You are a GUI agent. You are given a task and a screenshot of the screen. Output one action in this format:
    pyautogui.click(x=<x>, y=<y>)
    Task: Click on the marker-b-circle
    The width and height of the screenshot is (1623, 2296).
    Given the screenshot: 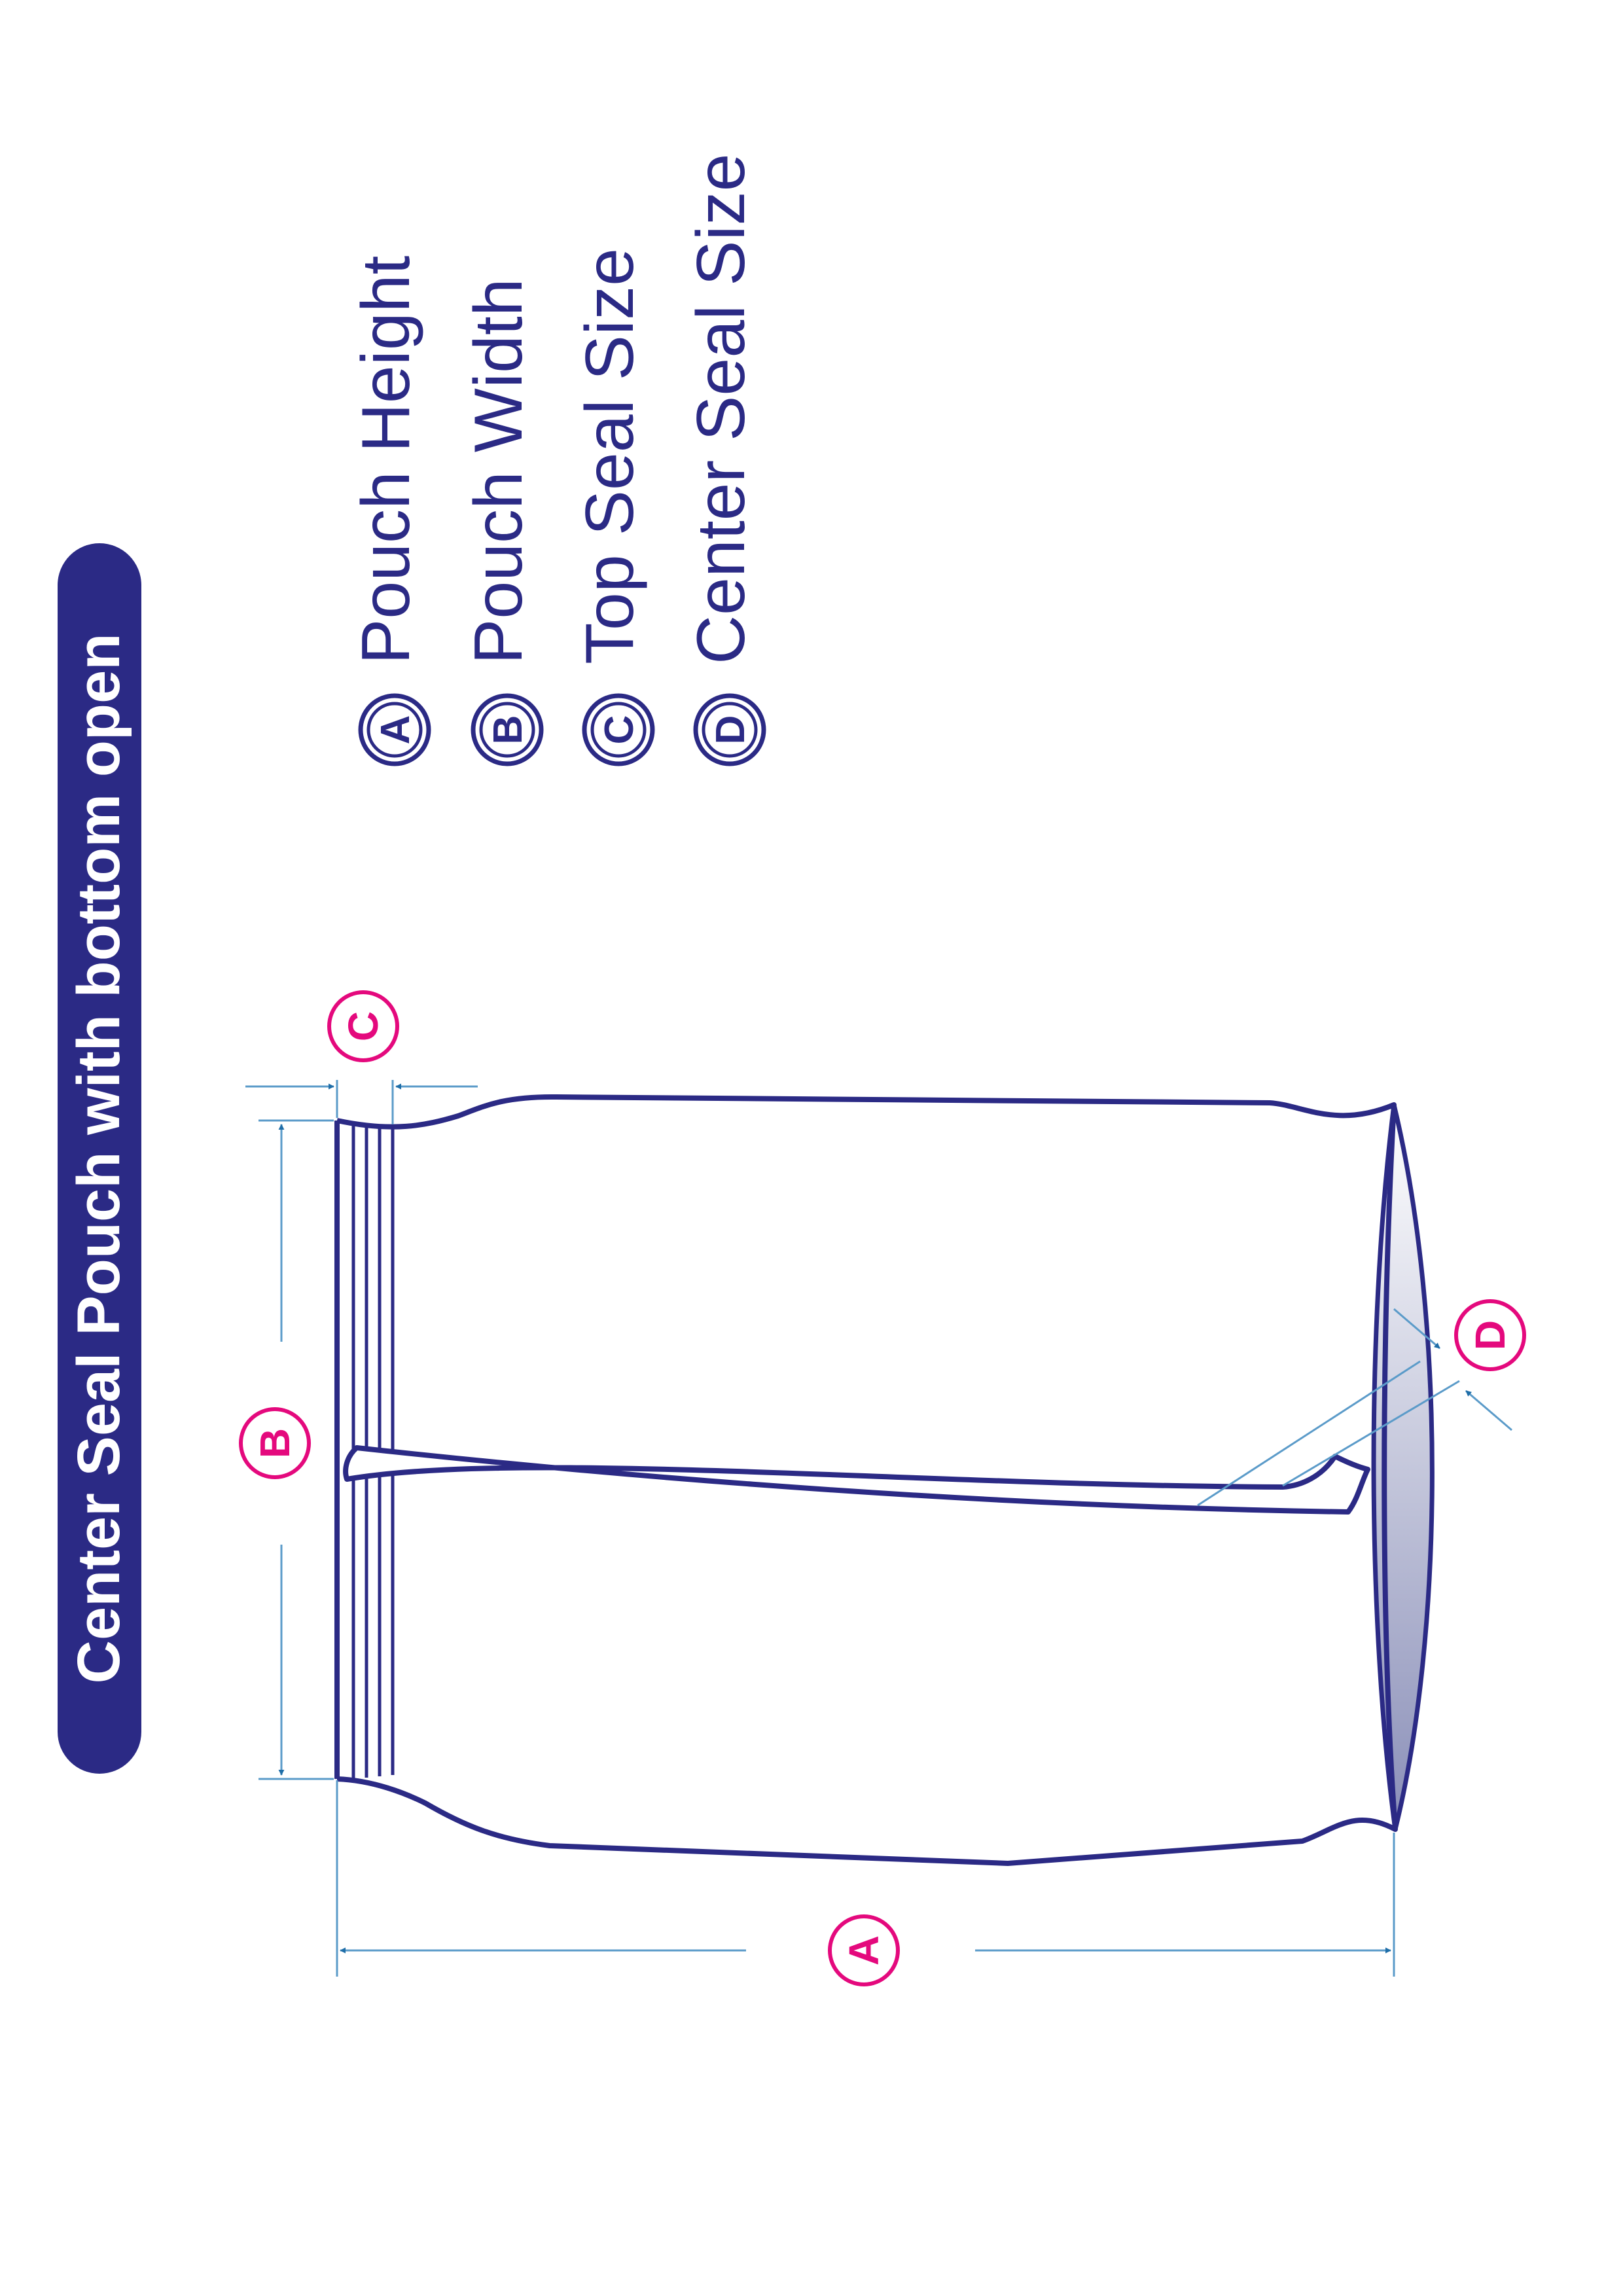 What is the action you would take?
    pyautogui.click(x=275, y=1443)
    